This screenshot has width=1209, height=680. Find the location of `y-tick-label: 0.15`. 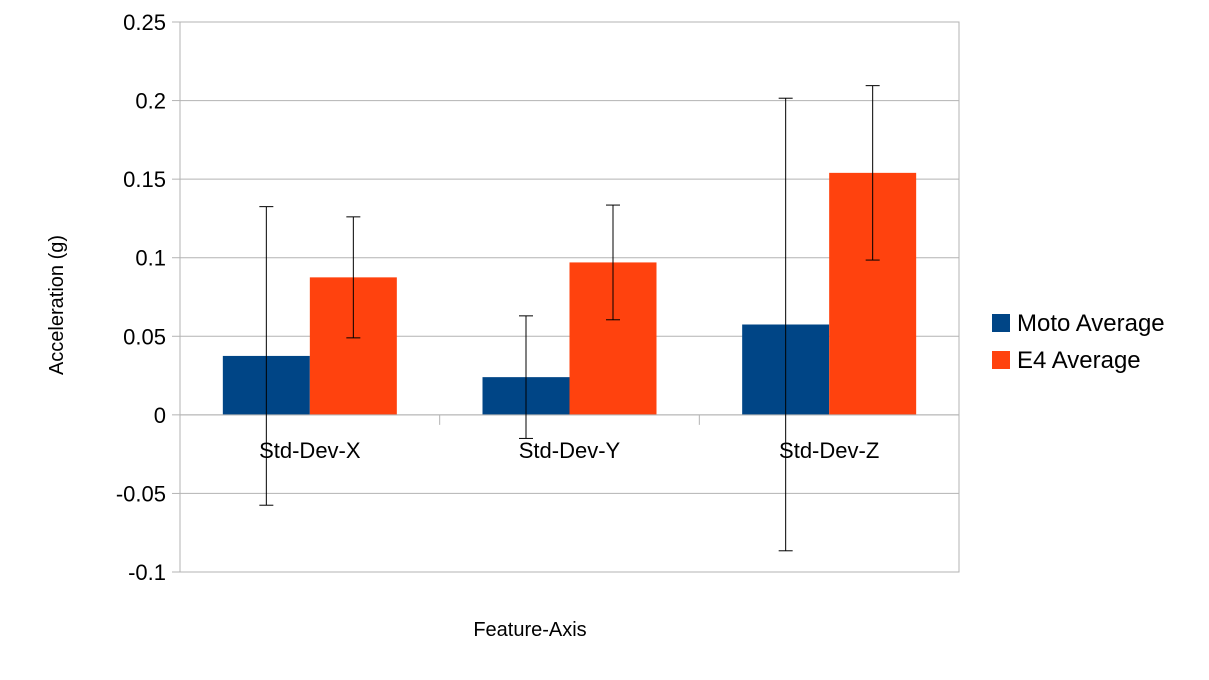

y-tick-label: 0.15 is located at coordinates (144, 179).